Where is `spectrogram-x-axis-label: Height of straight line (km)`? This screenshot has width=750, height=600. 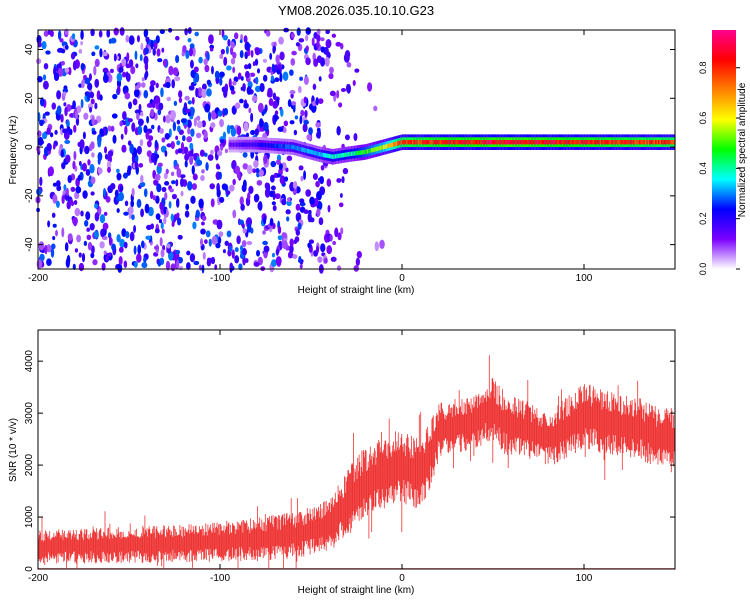
spectrogram-x-axis-label: Height of straight line (km) is located at coordinates (356, 290).